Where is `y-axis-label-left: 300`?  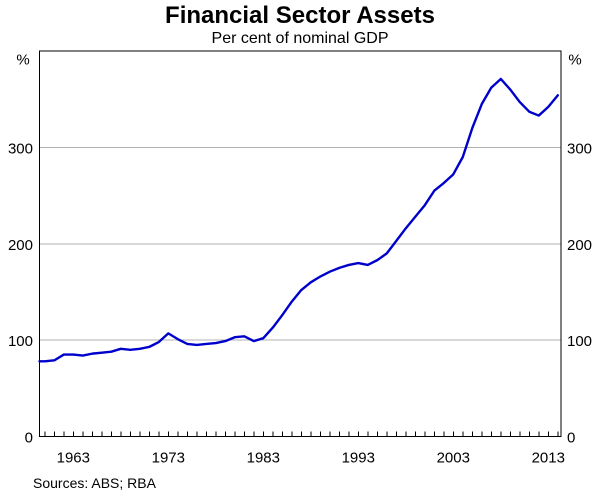
y-axis-label-left: 300 is located at coordinates (20, 148).